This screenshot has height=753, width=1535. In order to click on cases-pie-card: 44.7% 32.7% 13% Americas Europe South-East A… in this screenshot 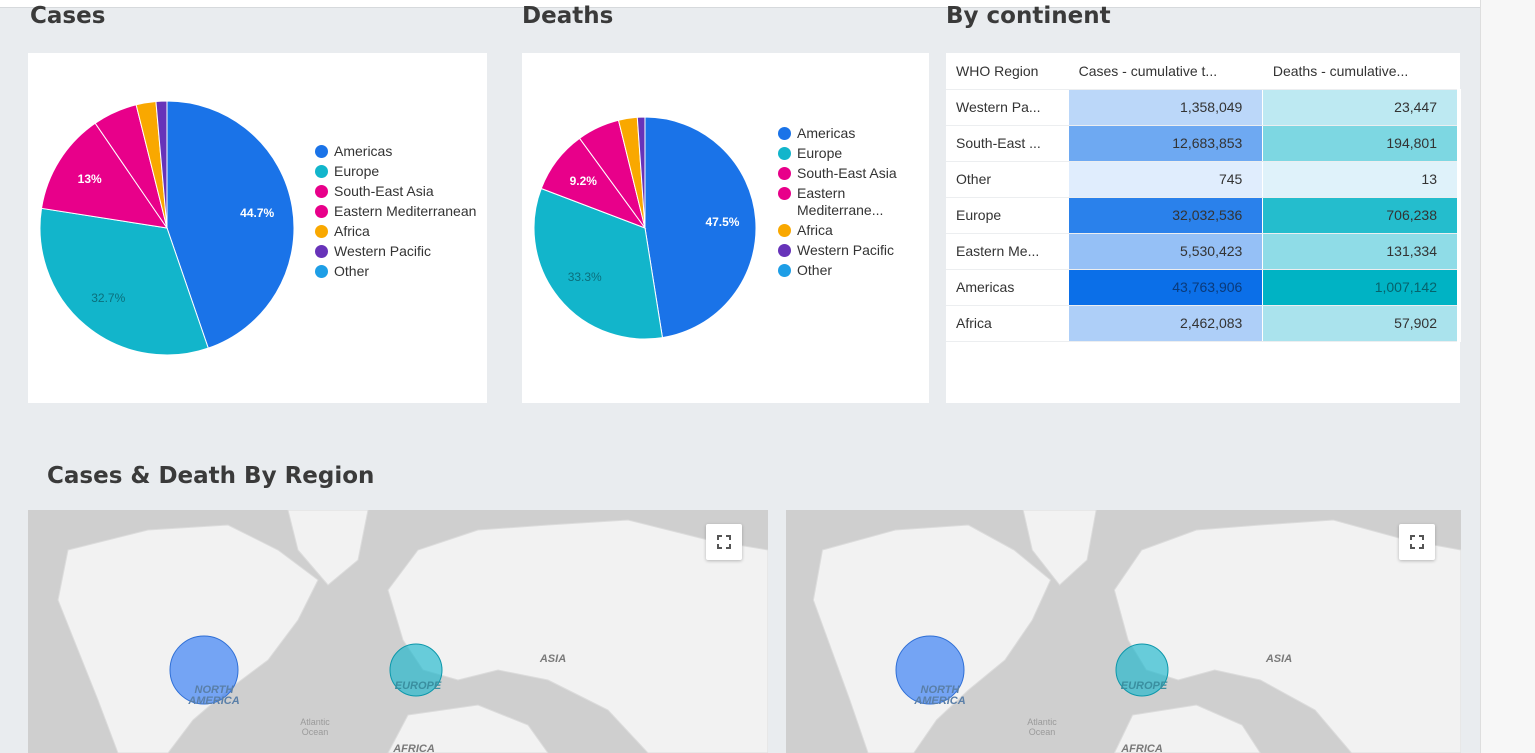, I will do `click(257, 228)`.